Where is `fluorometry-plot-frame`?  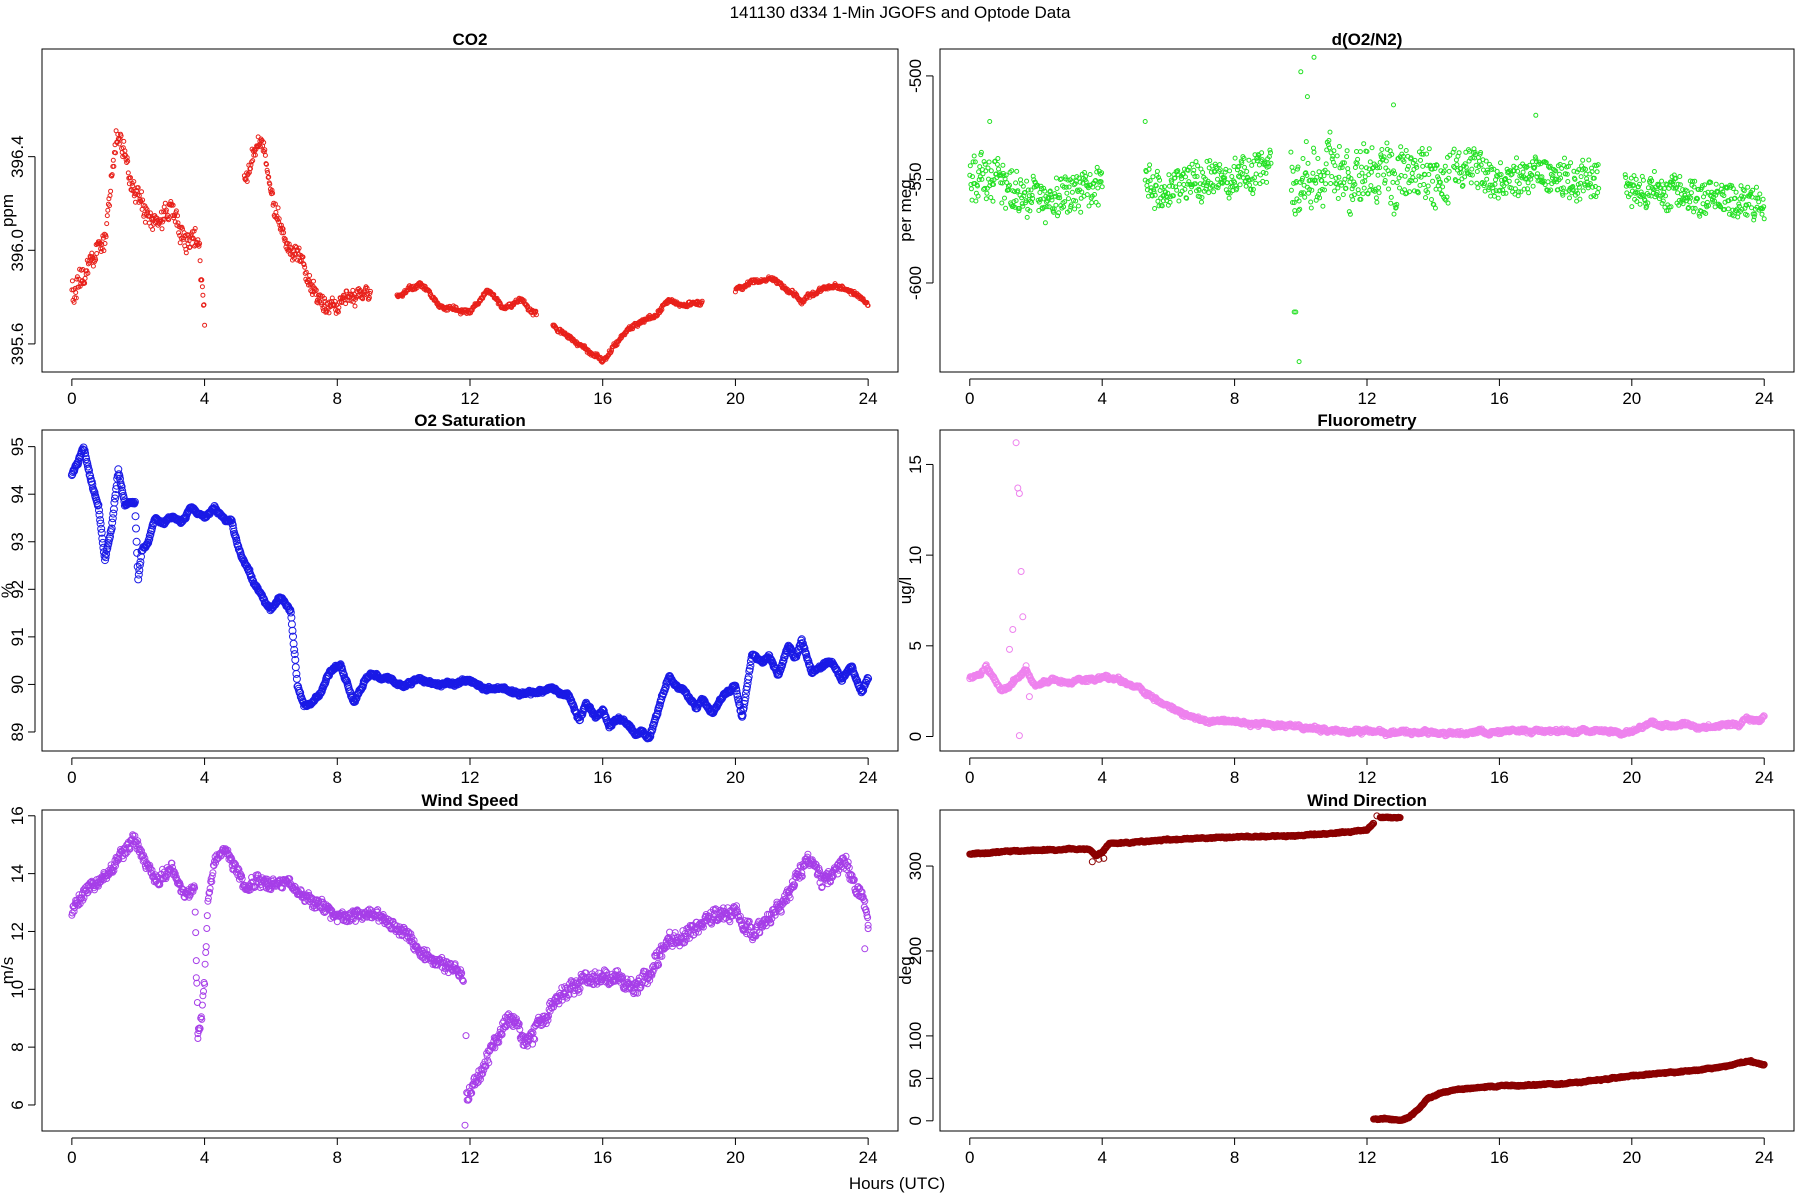 fluorometry-plot-frame is located at coordinates (1367, 590).